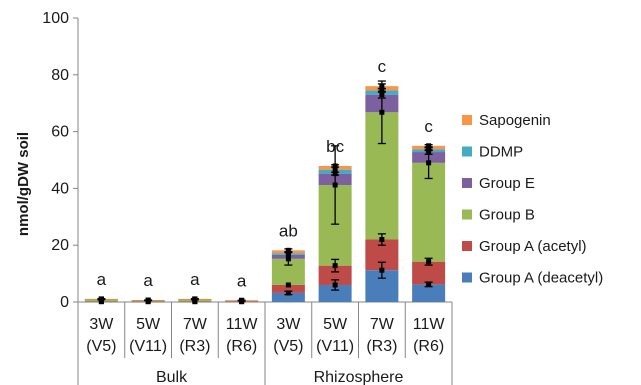 The image size is (641, 385). What do you see at coordinates (172, 377) in the screenshot?
I see `group-label: Bulk` at bounding box center [172, 377].